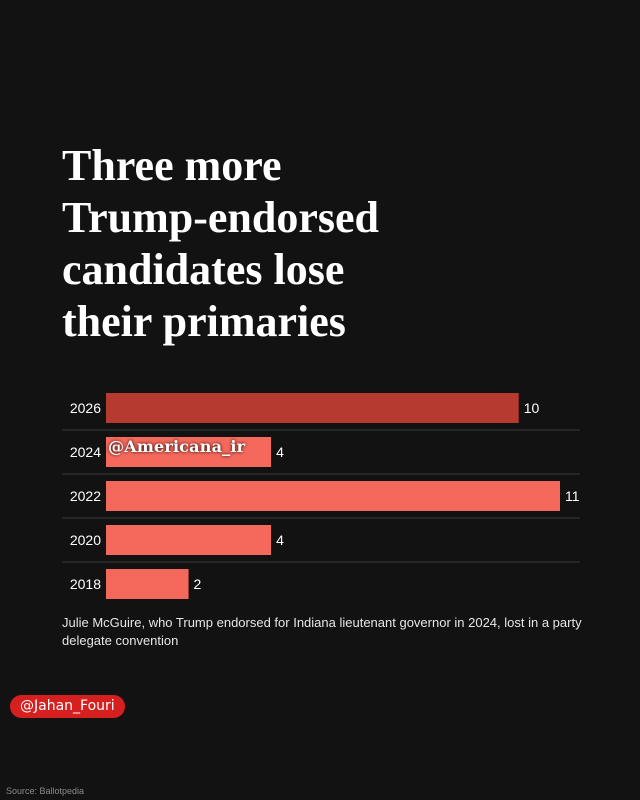 The width and height of the screenshot is (640, 800). What do you see at coordinates (67, 706) in the screenshot?
I see `jahan-fouri-handle-badge: @Jahan_Fouri` at bounding box center [67, 706].